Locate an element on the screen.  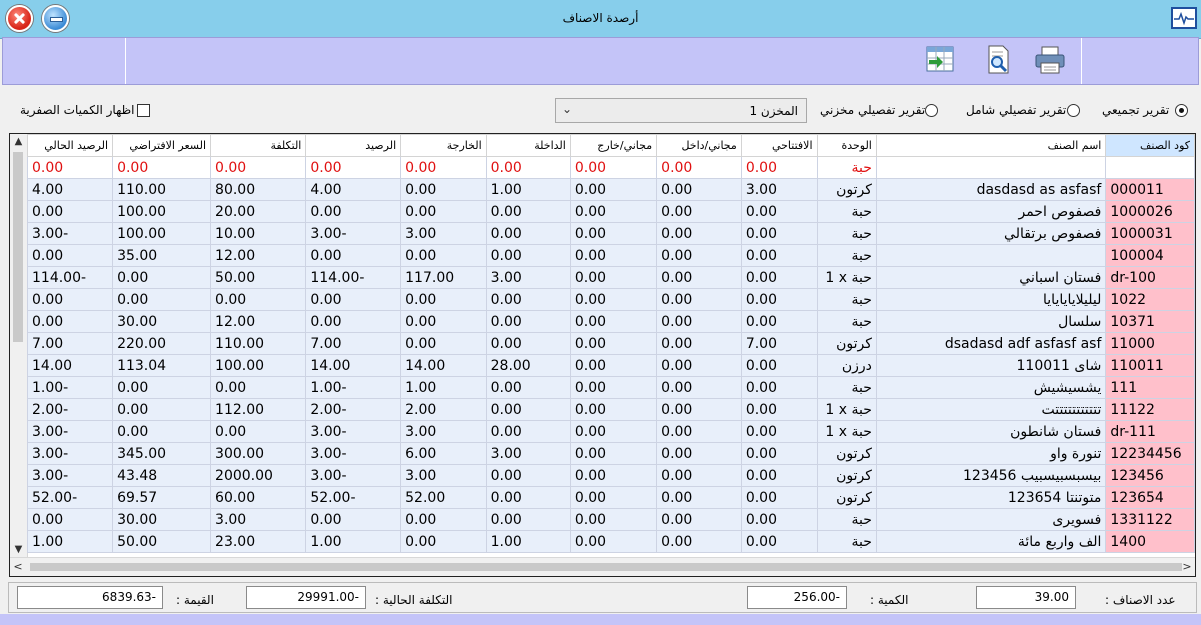
table-cell: dr-111 is located at coordinates (1150, 431).